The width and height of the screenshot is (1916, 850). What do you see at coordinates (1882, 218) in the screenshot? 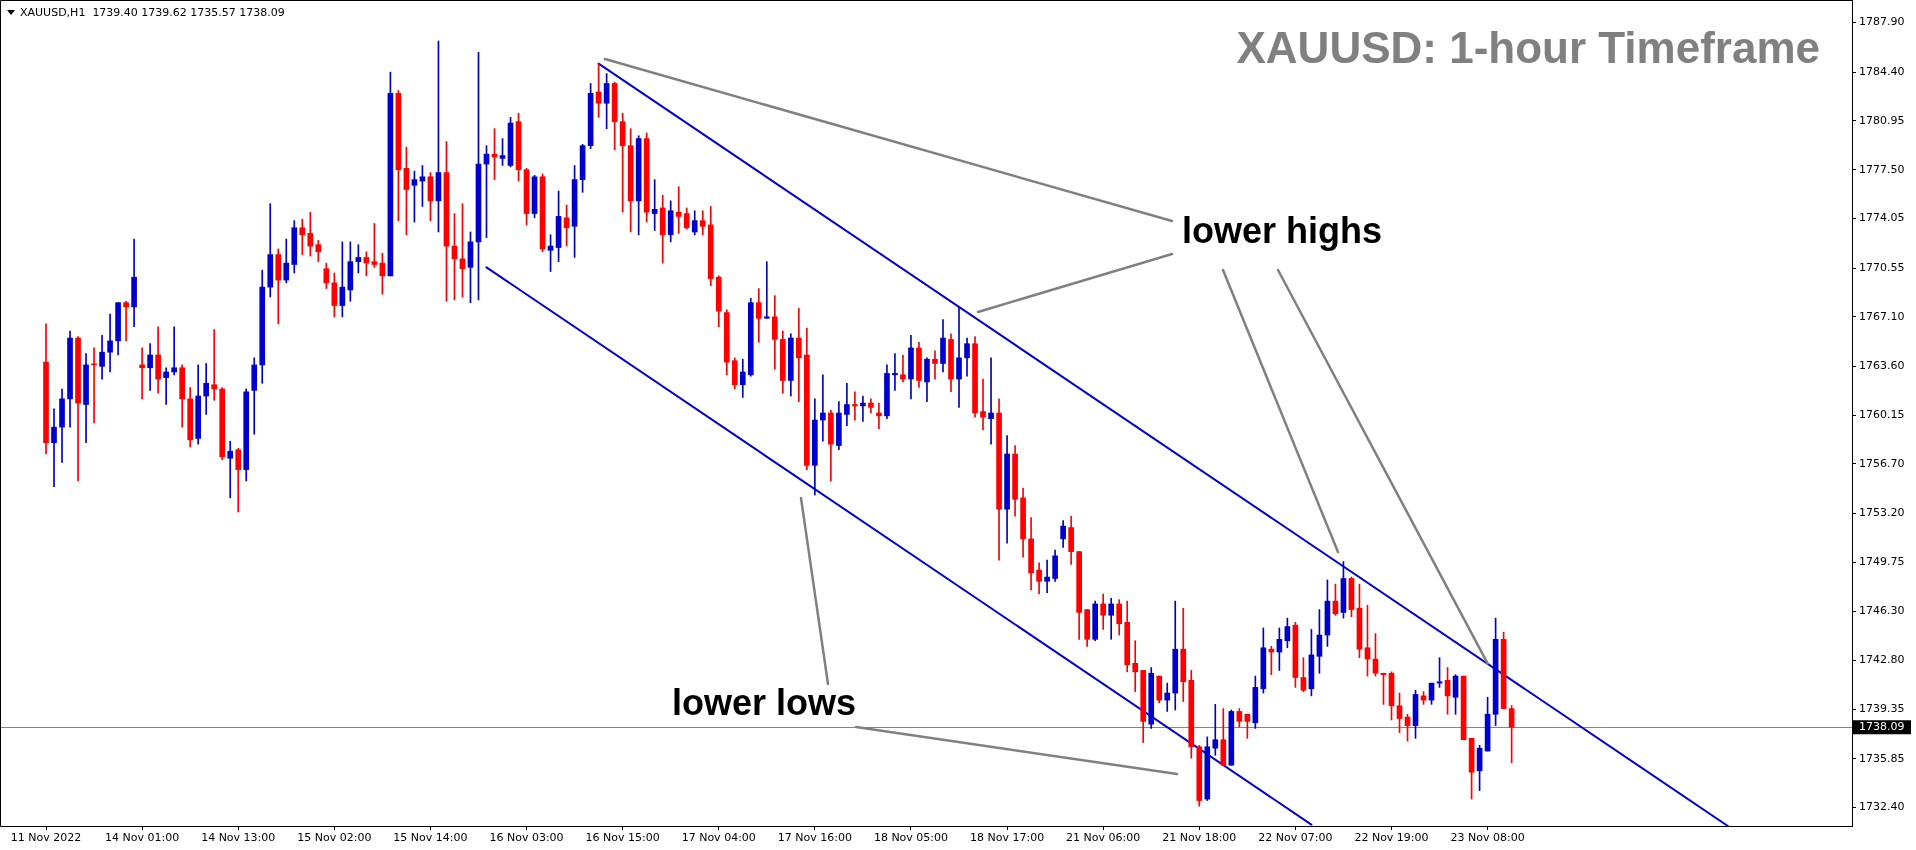
I see `y-tick-label: 1774.05` at bounding box center [1882, 218].